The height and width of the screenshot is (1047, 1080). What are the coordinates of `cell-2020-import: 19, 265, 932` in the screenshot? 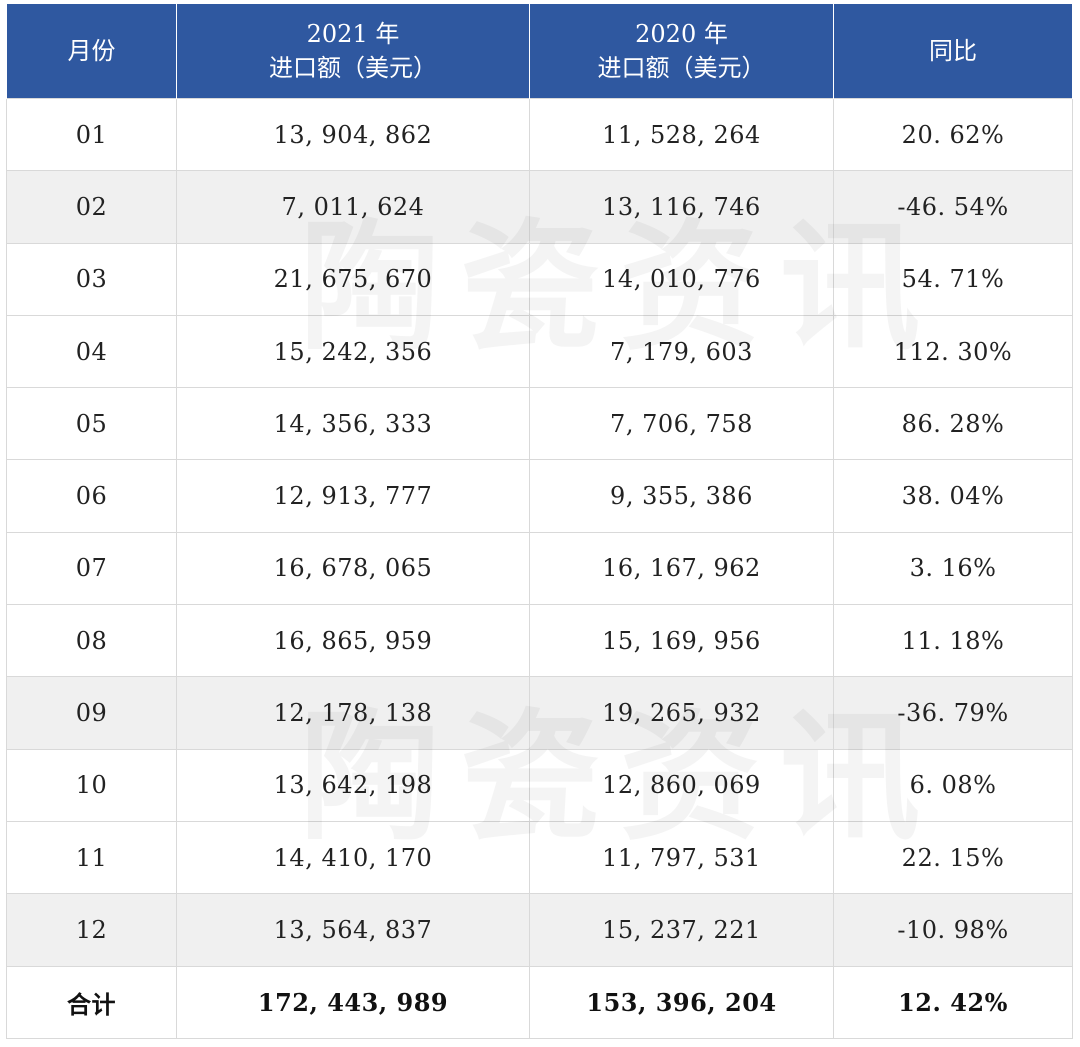 It's located at (681, 713).